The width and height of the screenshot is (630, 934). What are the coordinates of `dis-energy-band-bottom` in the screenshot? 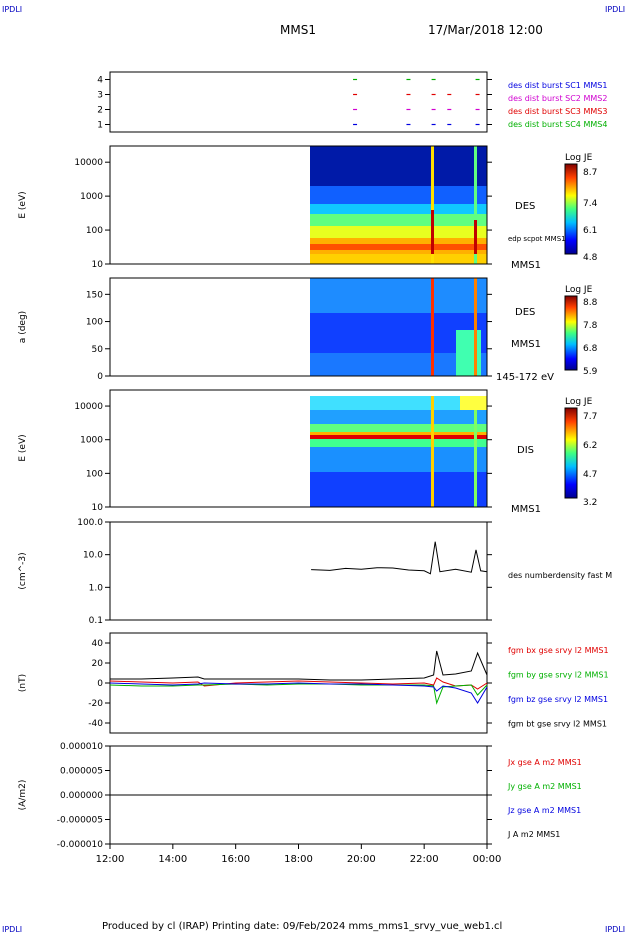 It's located at (398, 489).